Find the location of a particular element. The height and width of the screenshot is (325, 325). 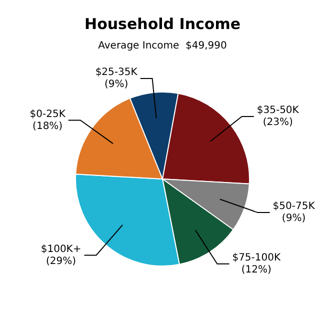

slice-label: $35-50K is located at coordinates (278, 110).